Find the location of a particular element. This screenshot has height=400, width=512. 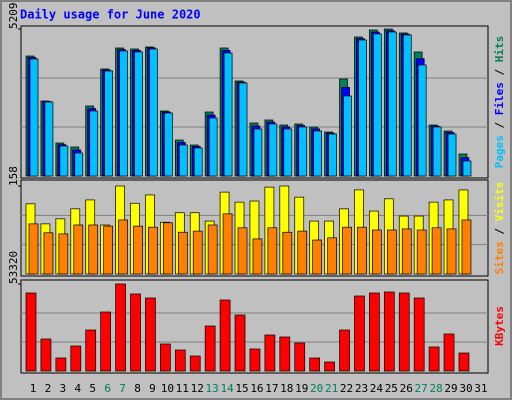

chart-title: Daily usage for June 2020 is located at coordinates (110, 15).